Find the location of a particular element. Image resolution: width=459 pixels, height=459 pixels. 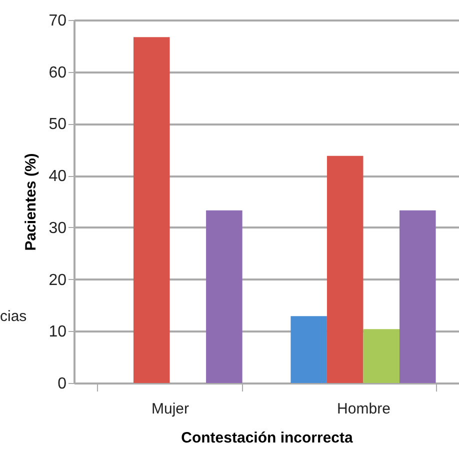

y-tick-label: 40 is located at coordinates (57, 177).